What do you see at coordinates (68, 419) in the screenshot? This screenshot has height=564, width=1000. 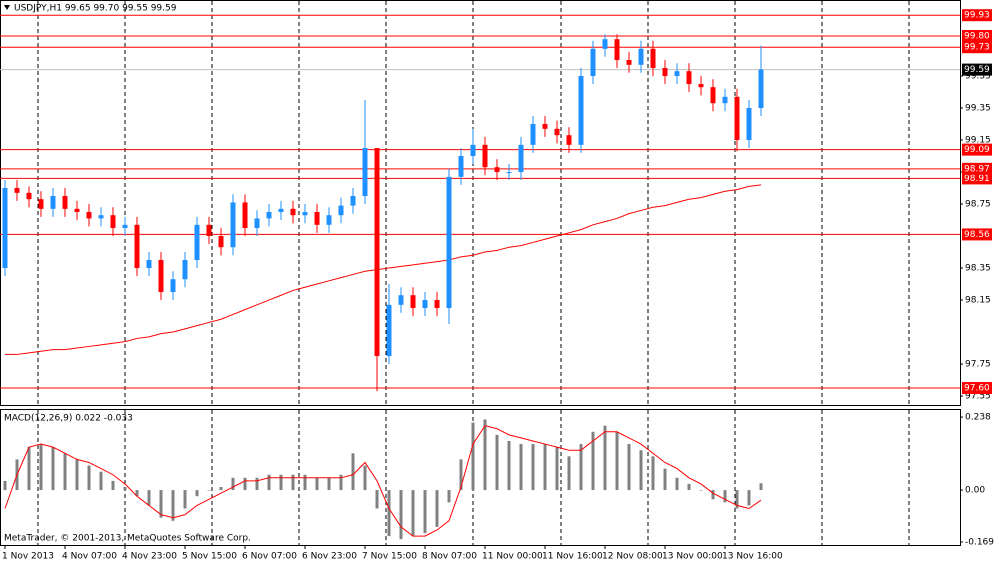 I see `macd-header: MACD(12,26,9) 0.022 -0.033` at bounding box center [68, 419].